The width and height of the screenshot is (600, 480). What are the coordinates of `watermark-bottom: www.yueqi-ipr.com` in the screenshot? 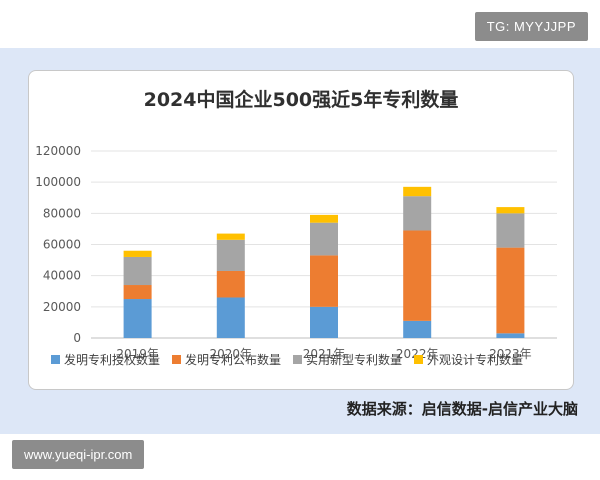 It's located at (78, 454).